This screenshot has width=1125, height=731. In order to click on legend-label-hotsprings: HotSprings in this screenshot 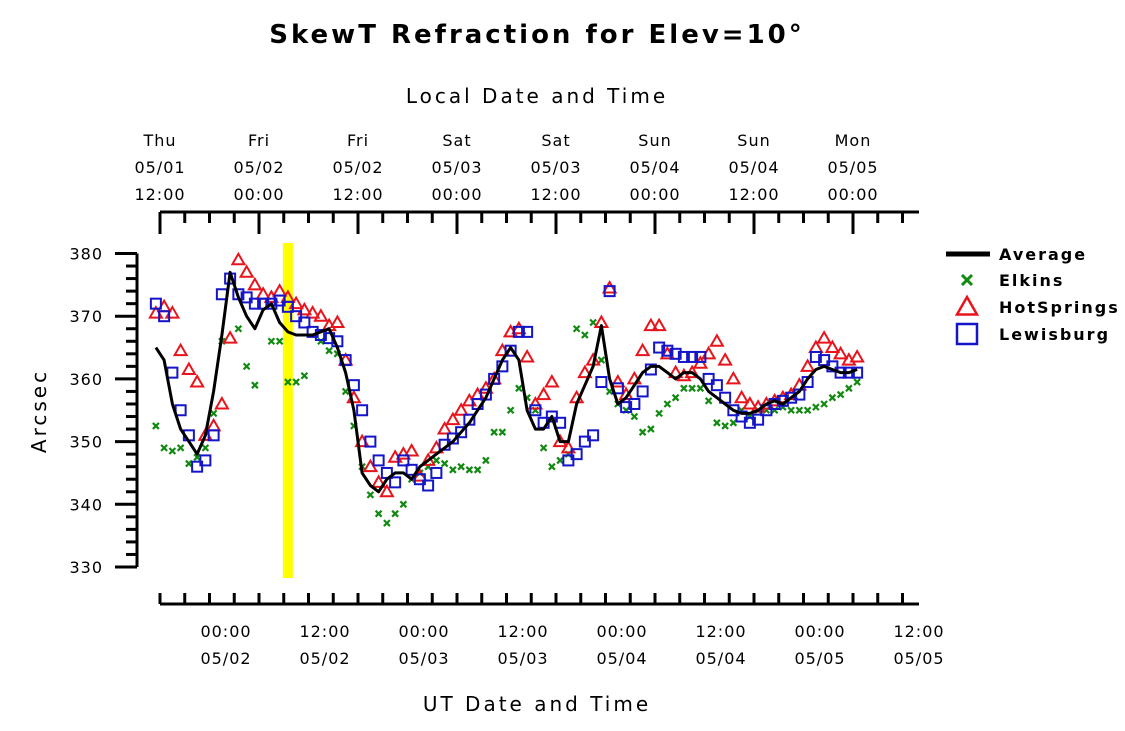, I will do `click(1059, 307)`.